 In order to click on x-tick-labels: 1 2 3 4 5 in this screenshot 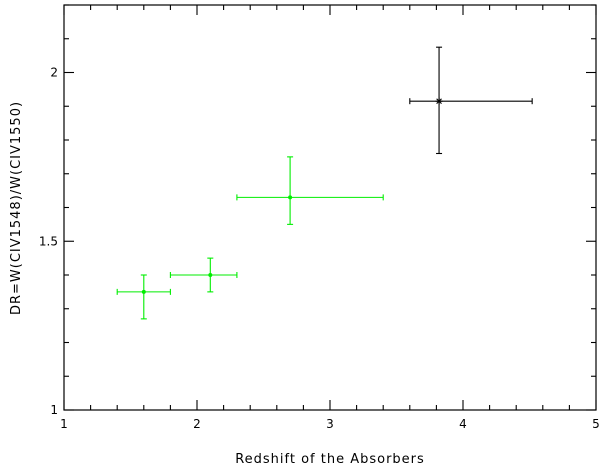, I will do `click(330, 424)`.